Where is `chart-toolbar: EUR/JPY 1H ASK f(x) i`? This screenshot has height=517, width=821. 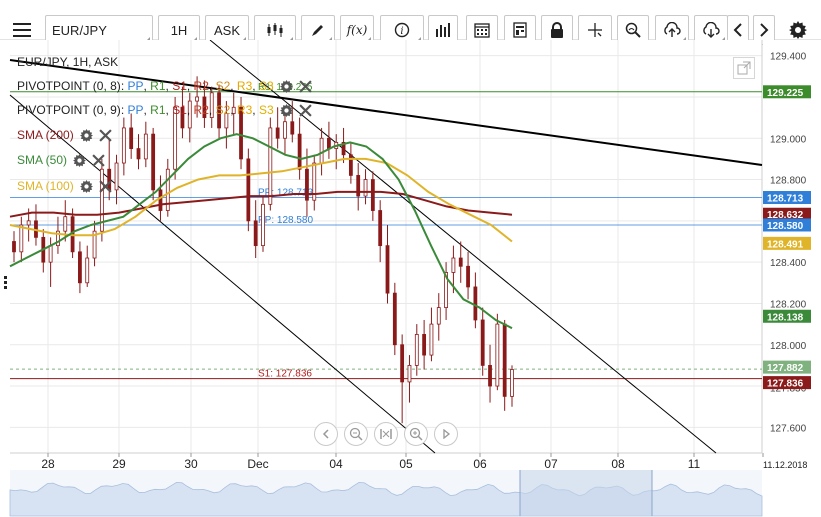
chart-toolbar: EUR/JPY 1H ASK f(x) i is located at coordinates (410, 22).